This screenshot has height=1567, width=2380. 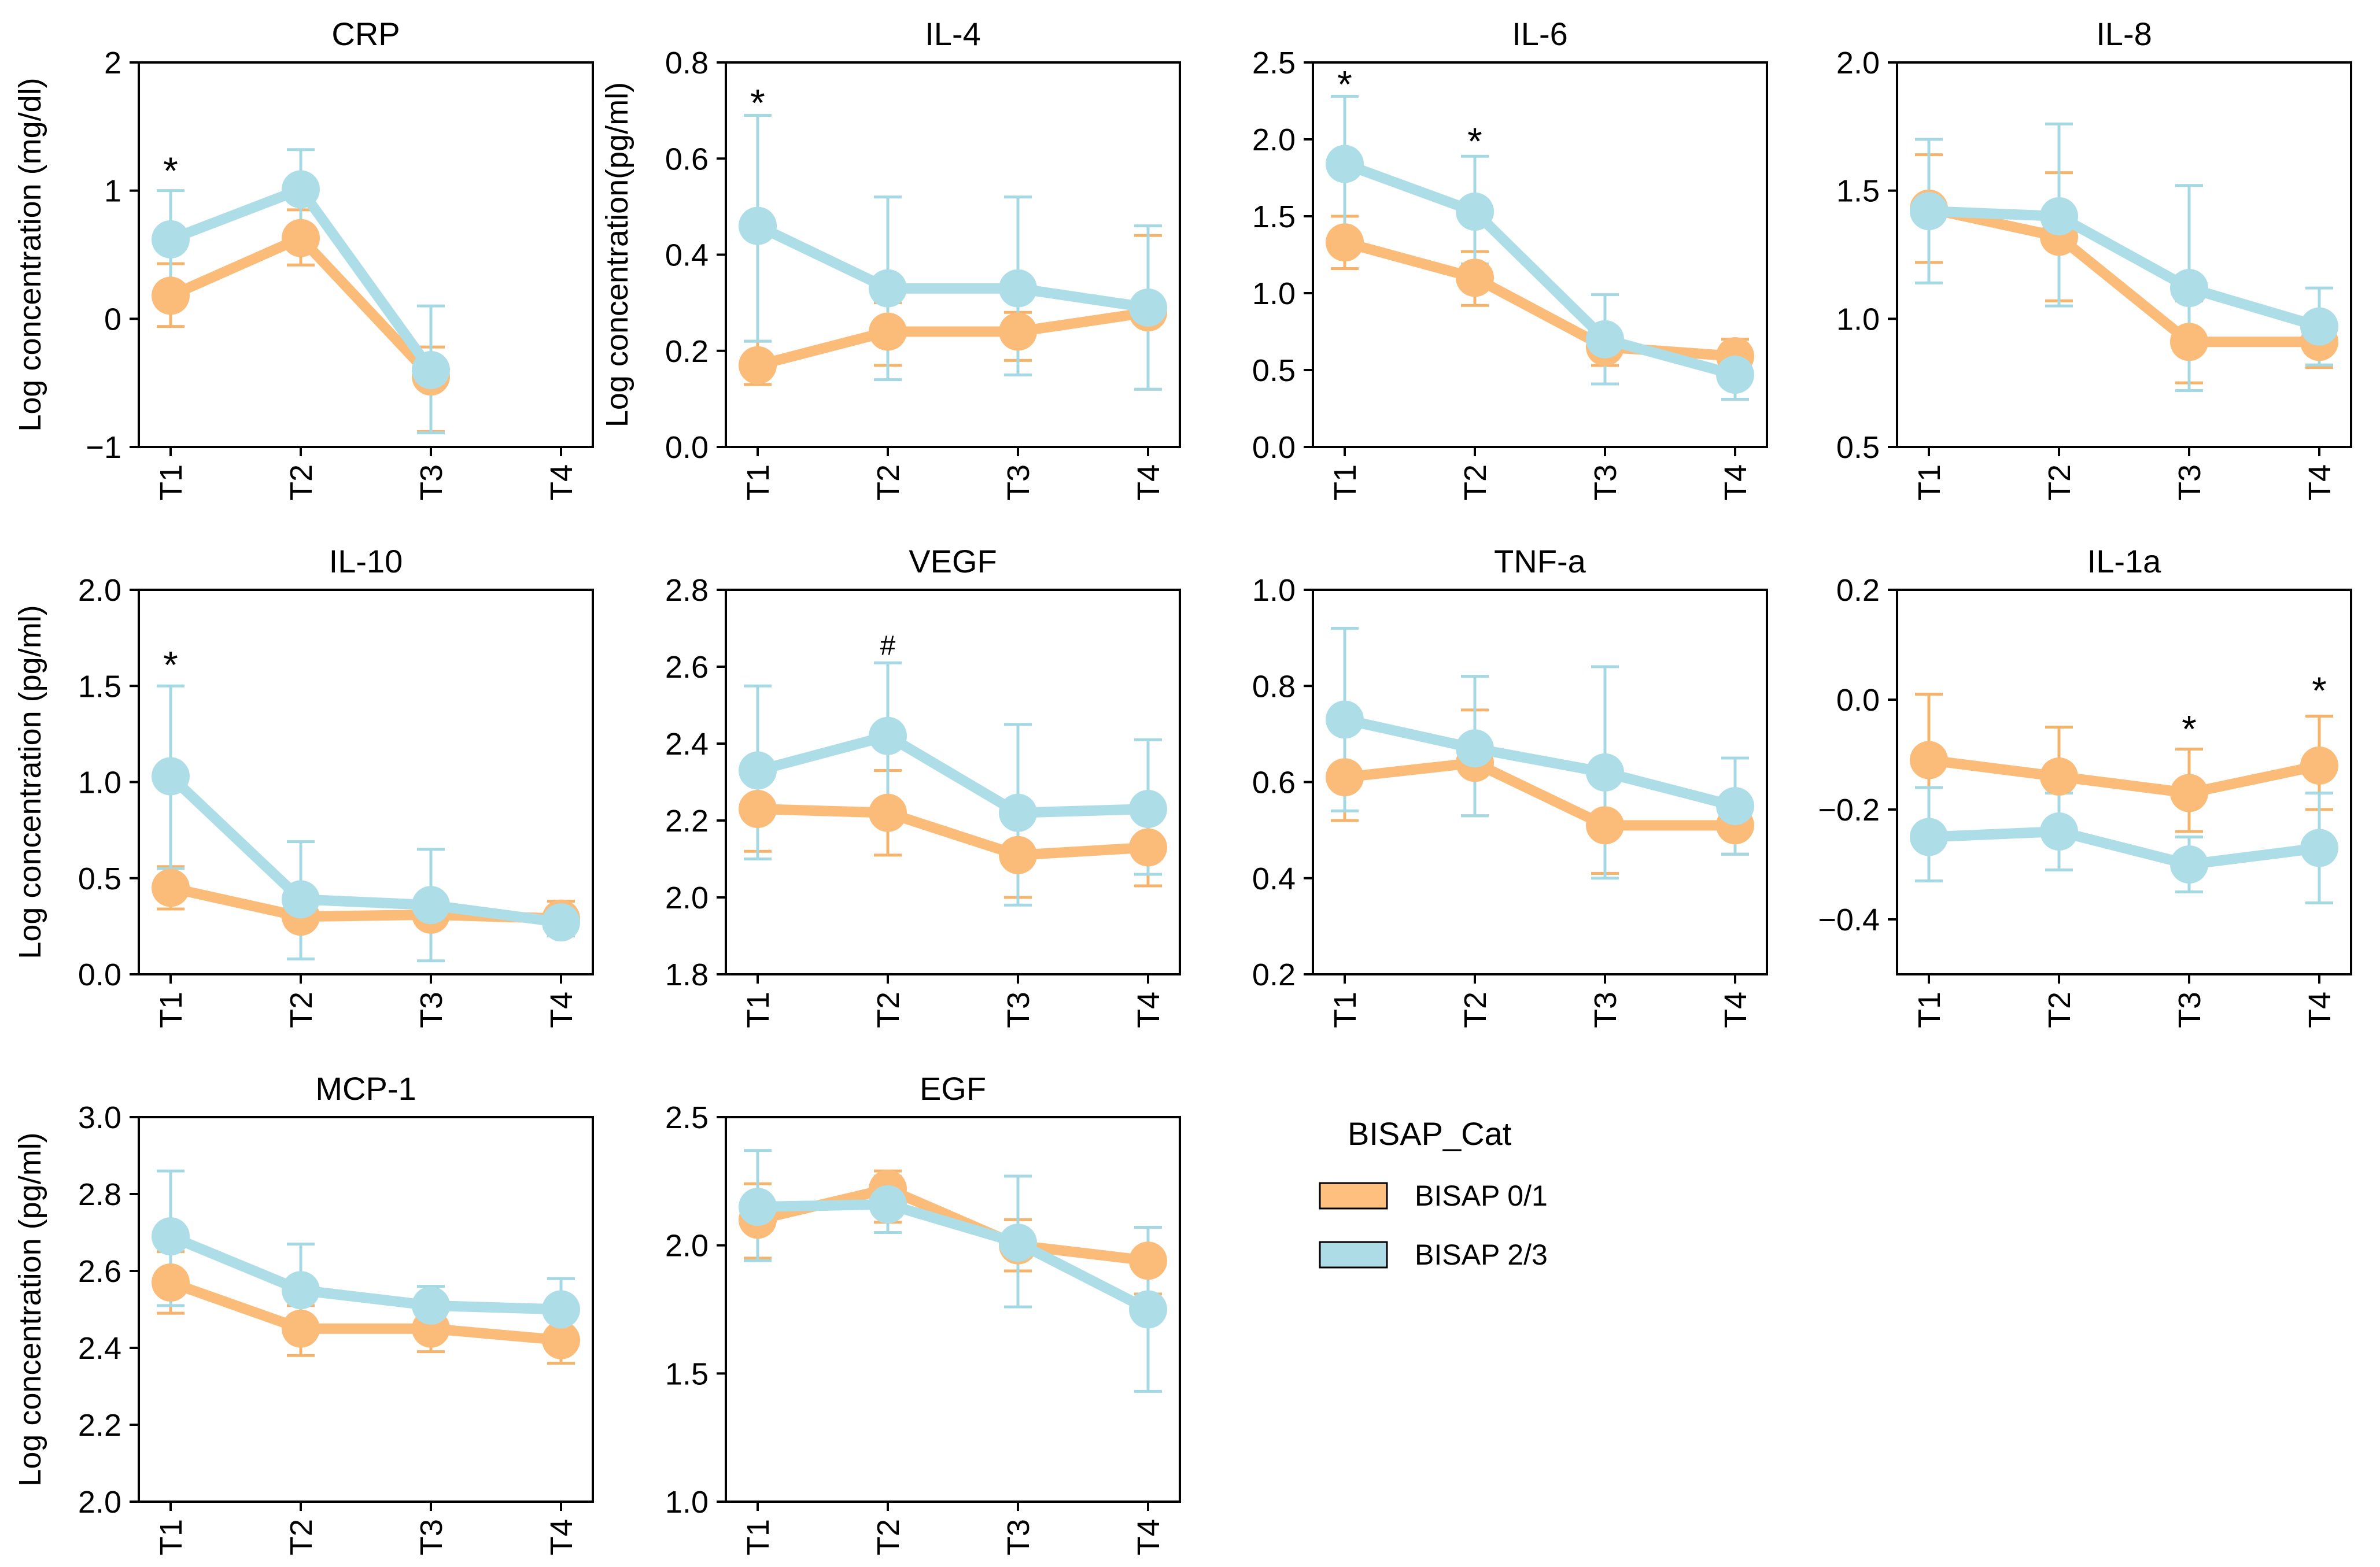 What do you see at coordinates (2124, 561) in the screenshot?
I see `panel-7-title: IL-1a` at bounding box center [2124, 561].